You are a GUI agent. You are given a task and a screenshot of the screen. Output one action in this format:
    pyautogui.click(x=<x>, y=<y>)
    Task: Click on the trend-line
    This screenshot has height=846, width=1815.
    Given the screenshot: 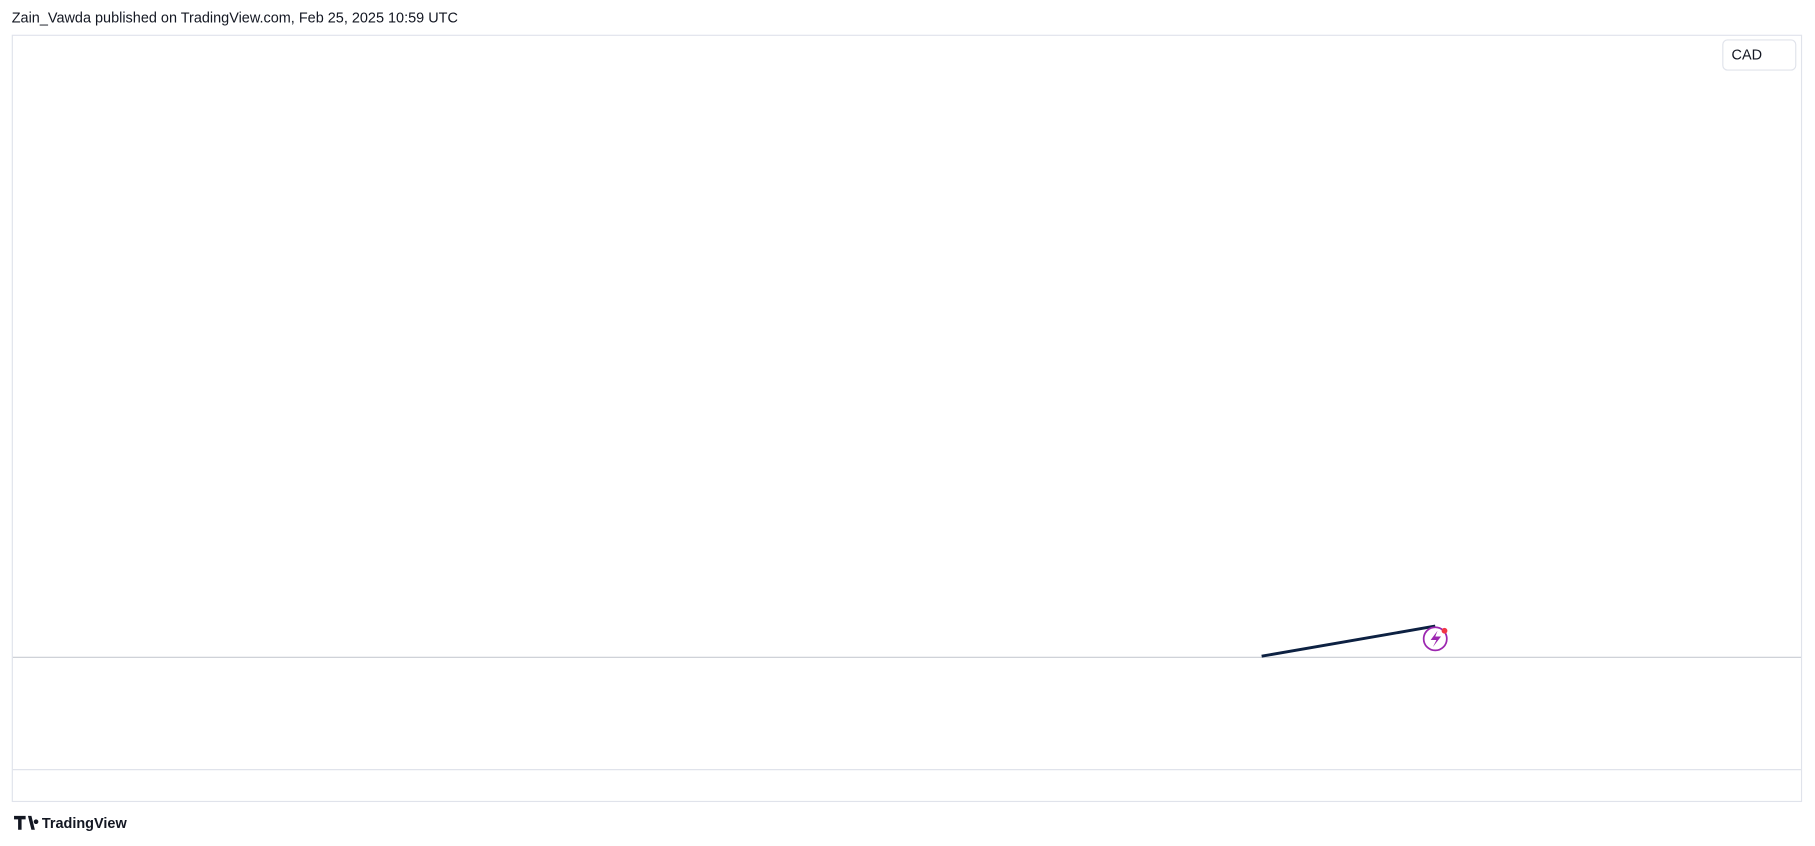 What is the action you would take?
    pyautogui.click(x=1348, y=641)
    